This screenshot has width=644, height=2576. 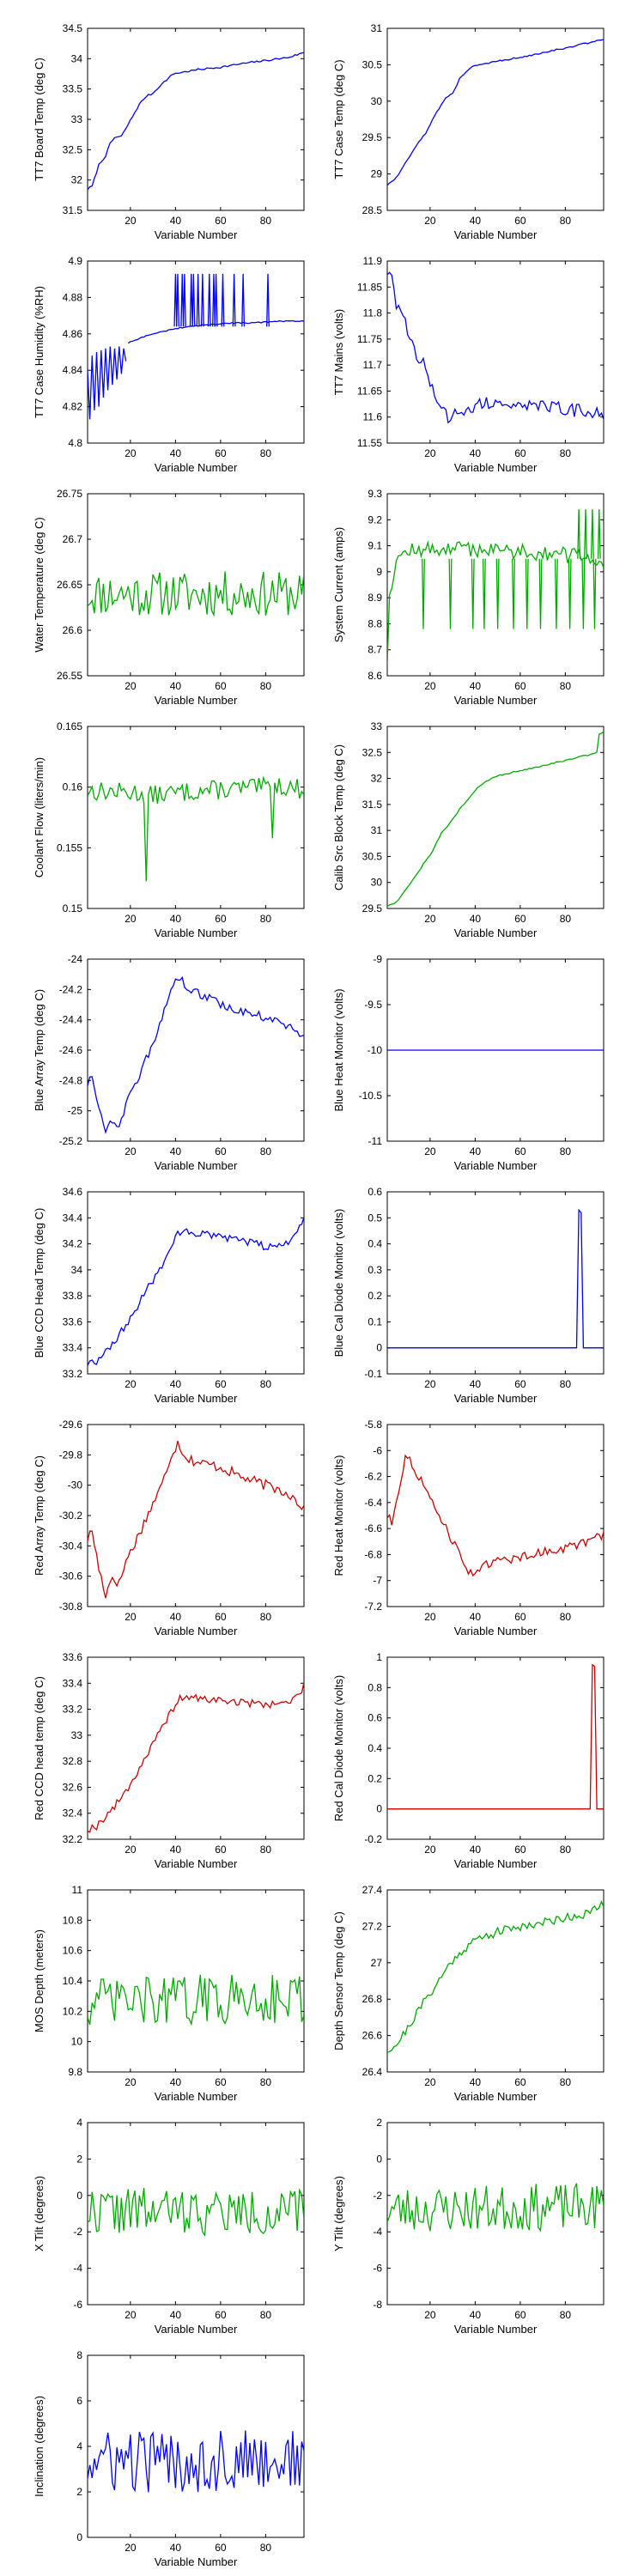 What do you see at coordinates (79, 2401) in the screenshot?
I see `y-tick-label: 6` at bounding box center [79, 2401].